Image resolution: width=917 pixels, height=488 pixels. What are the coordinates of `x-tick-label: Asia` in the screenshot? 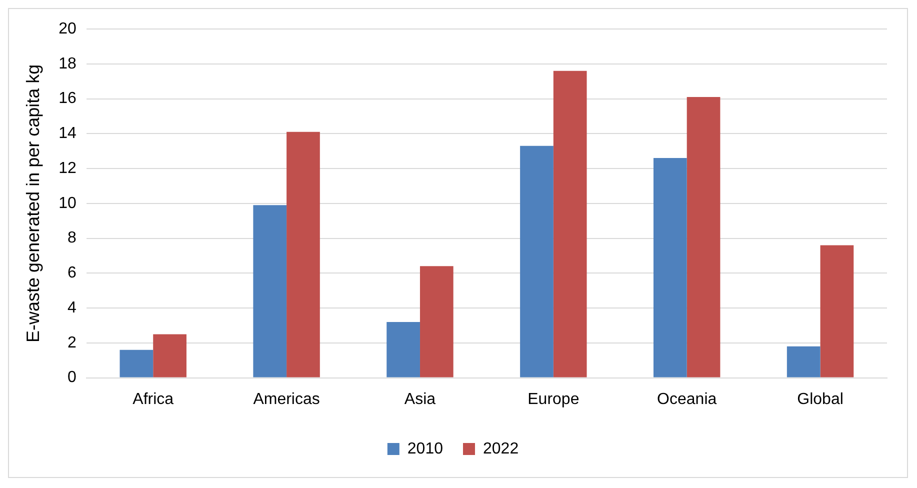 It's located at (420, 399).